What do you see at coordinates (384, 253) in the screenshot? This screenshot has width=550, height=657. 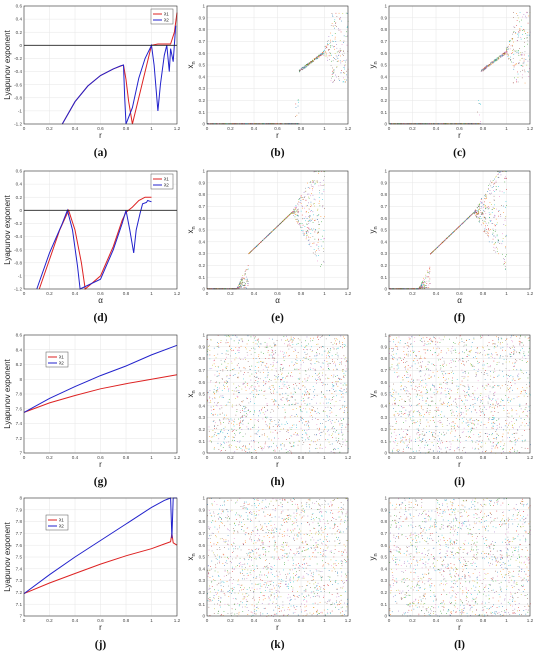 I see `y-tick-label: 0.3` at bounding box center [384, 253].